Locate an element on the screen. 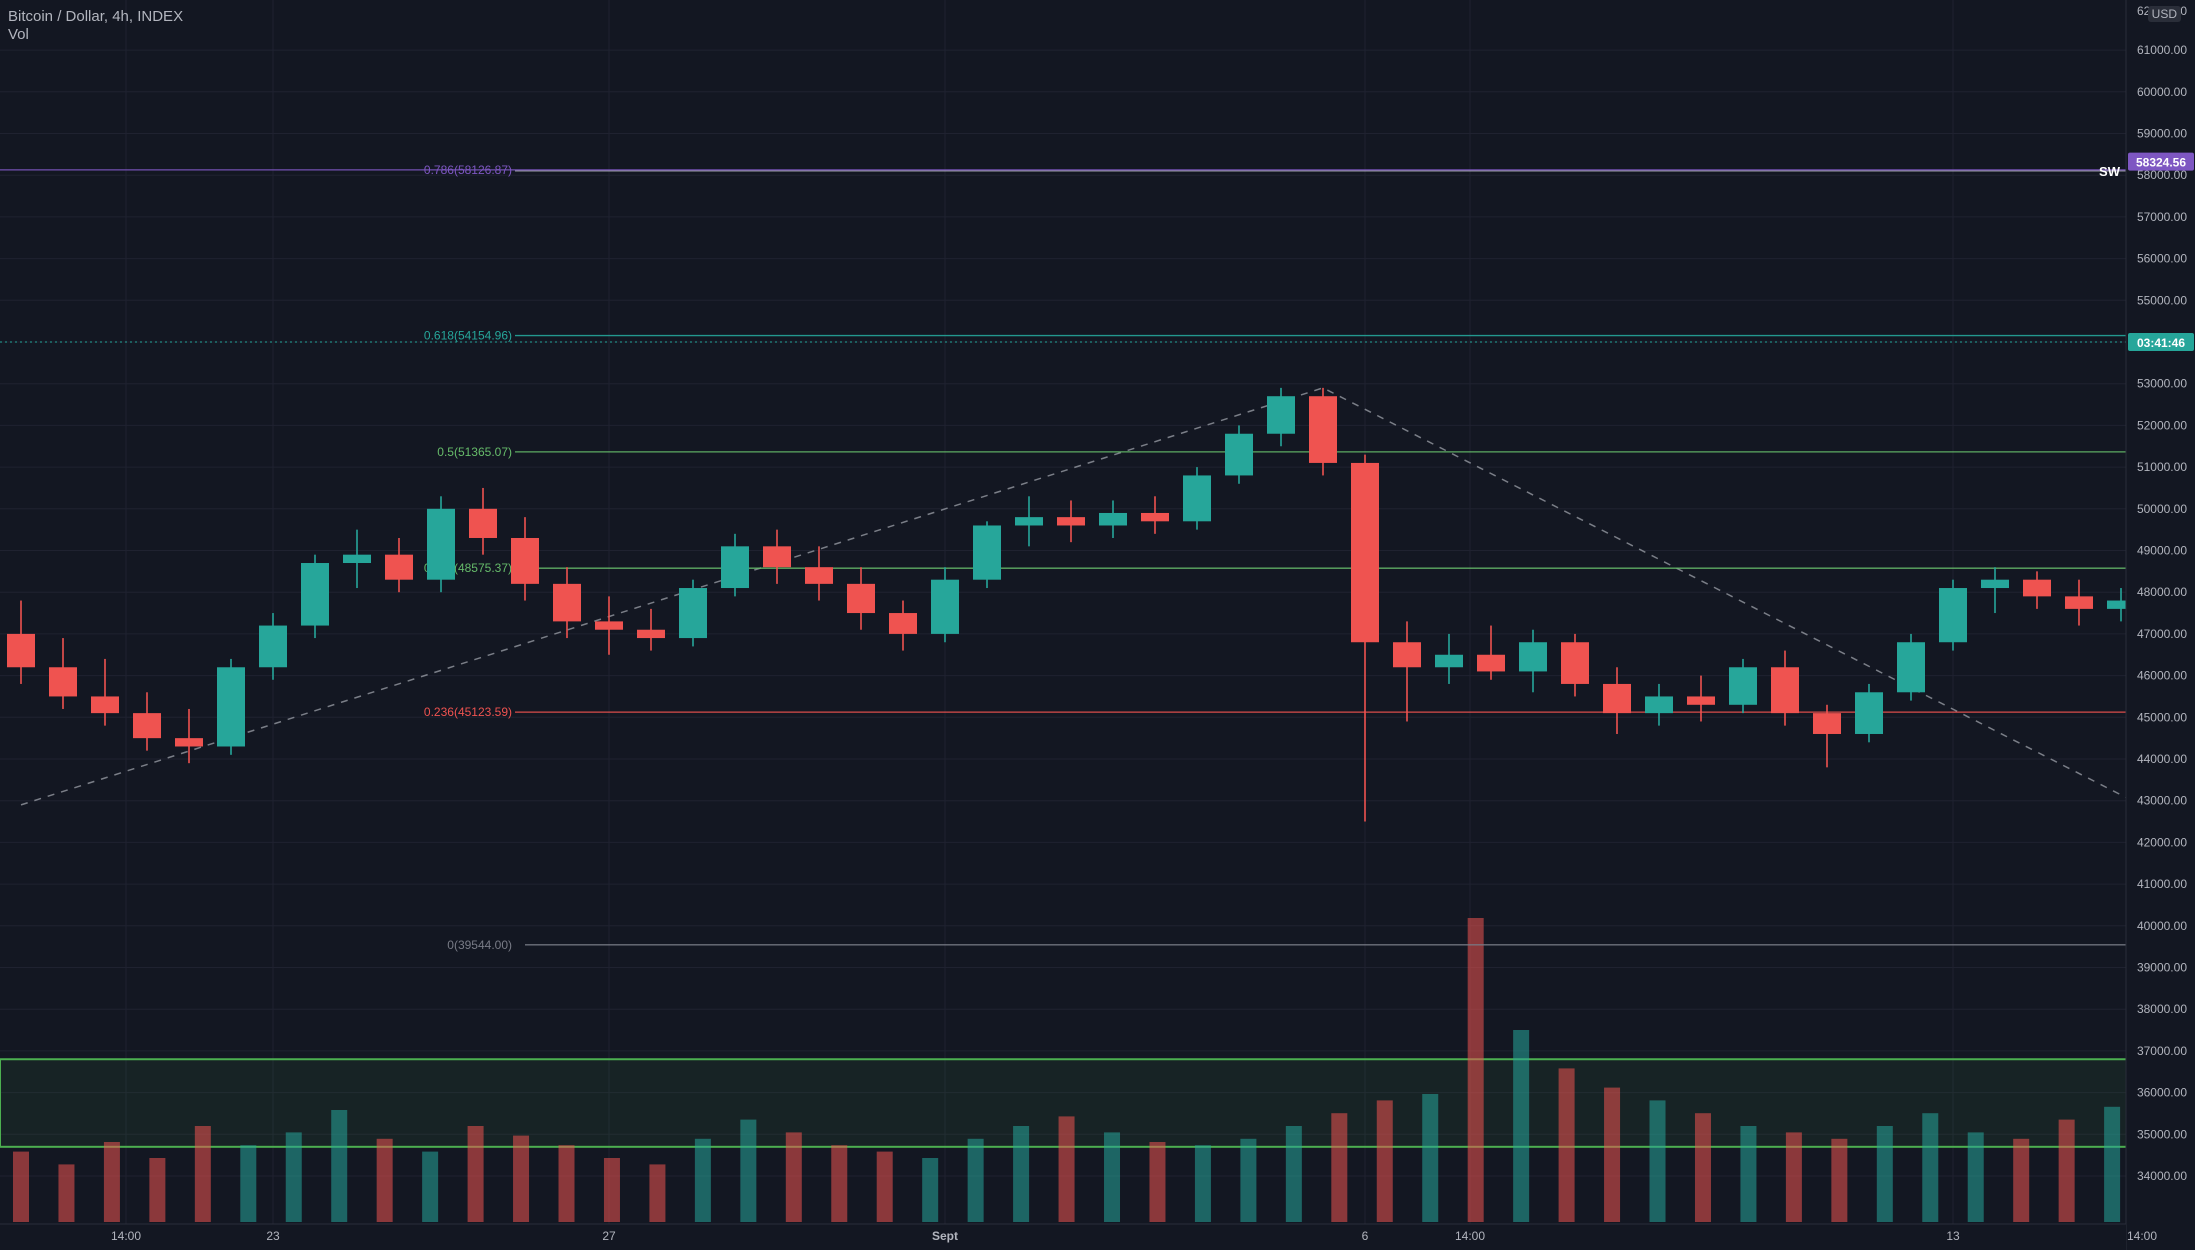 The height and width of the screenshot is (1250, 2195). symbol-title: Bitcoin / Dollar, 4h, INDEX is located at coordinates (96, 16).